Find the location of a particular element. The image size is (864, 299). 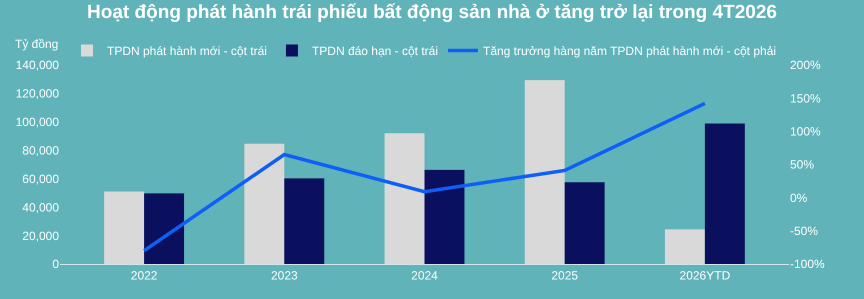

y-tick-label: 100,000 is located at coordinates (38, 122).